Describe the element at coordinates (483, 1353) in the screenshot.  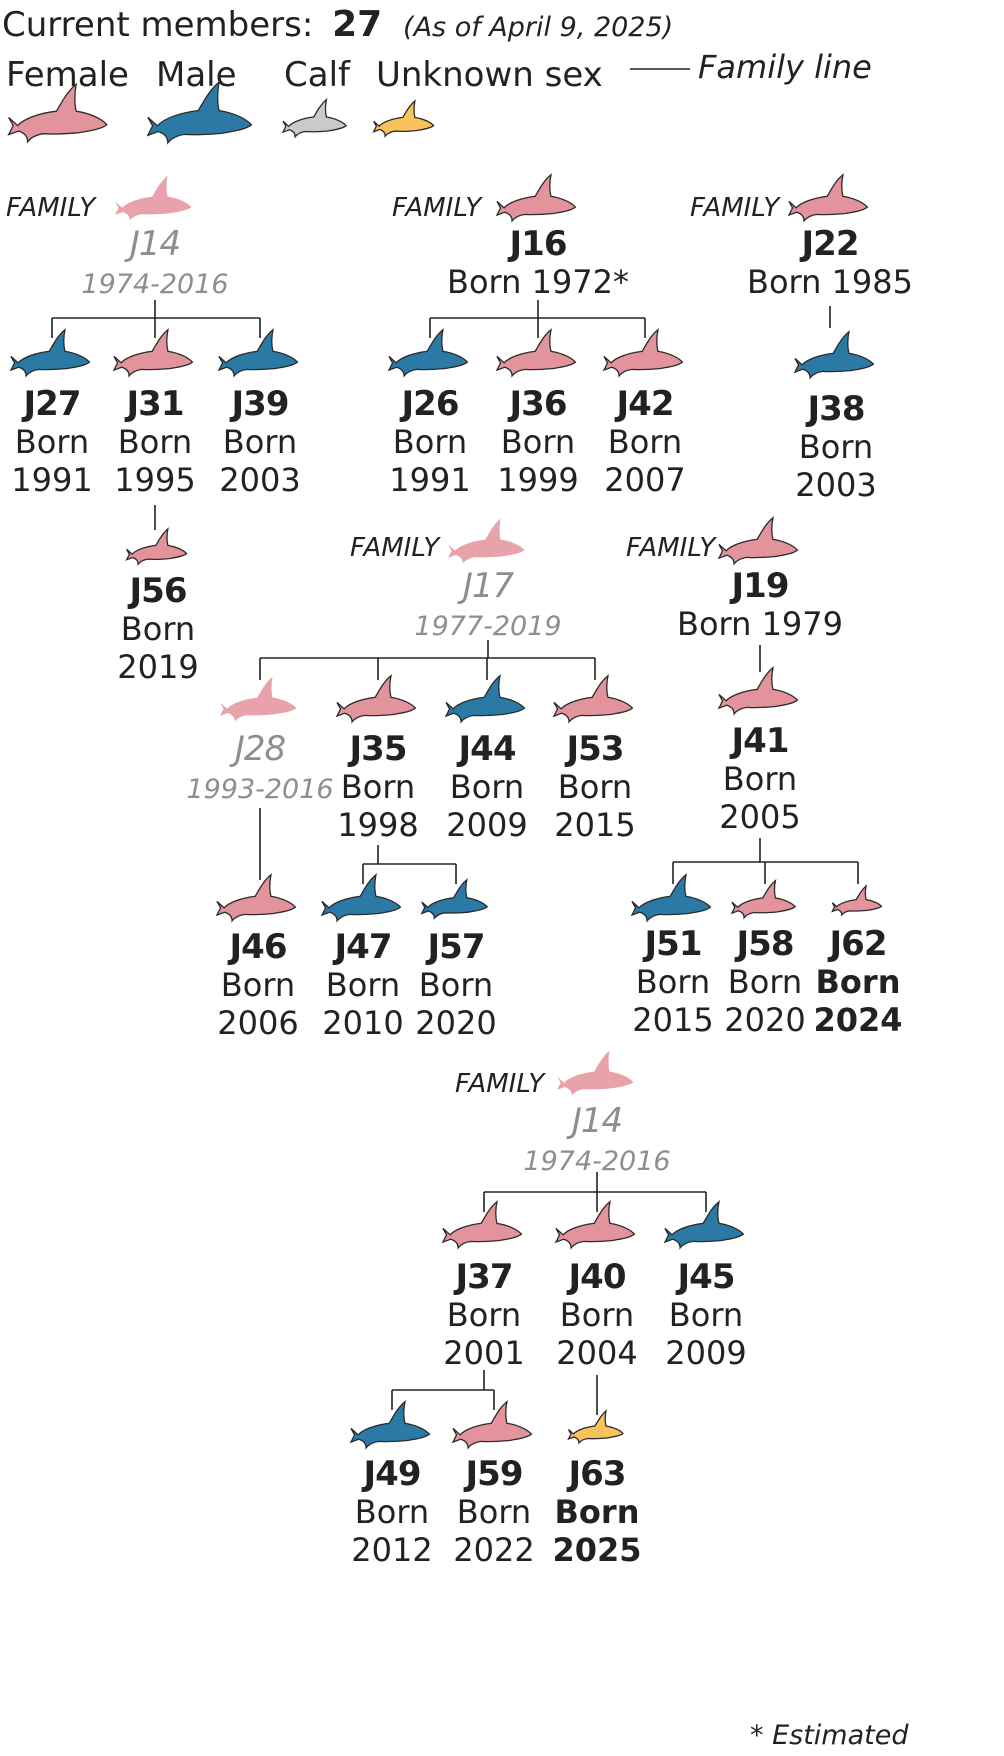
I see `whale-birth-year: 2001` at that location.